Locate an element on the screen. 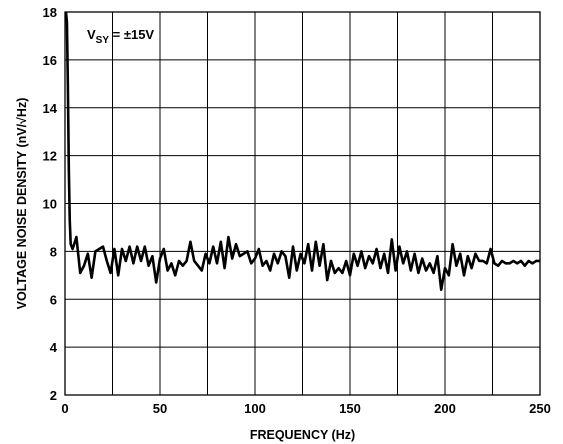  annotation-label: VSY = ±15V is located at coordinates (120, 36).